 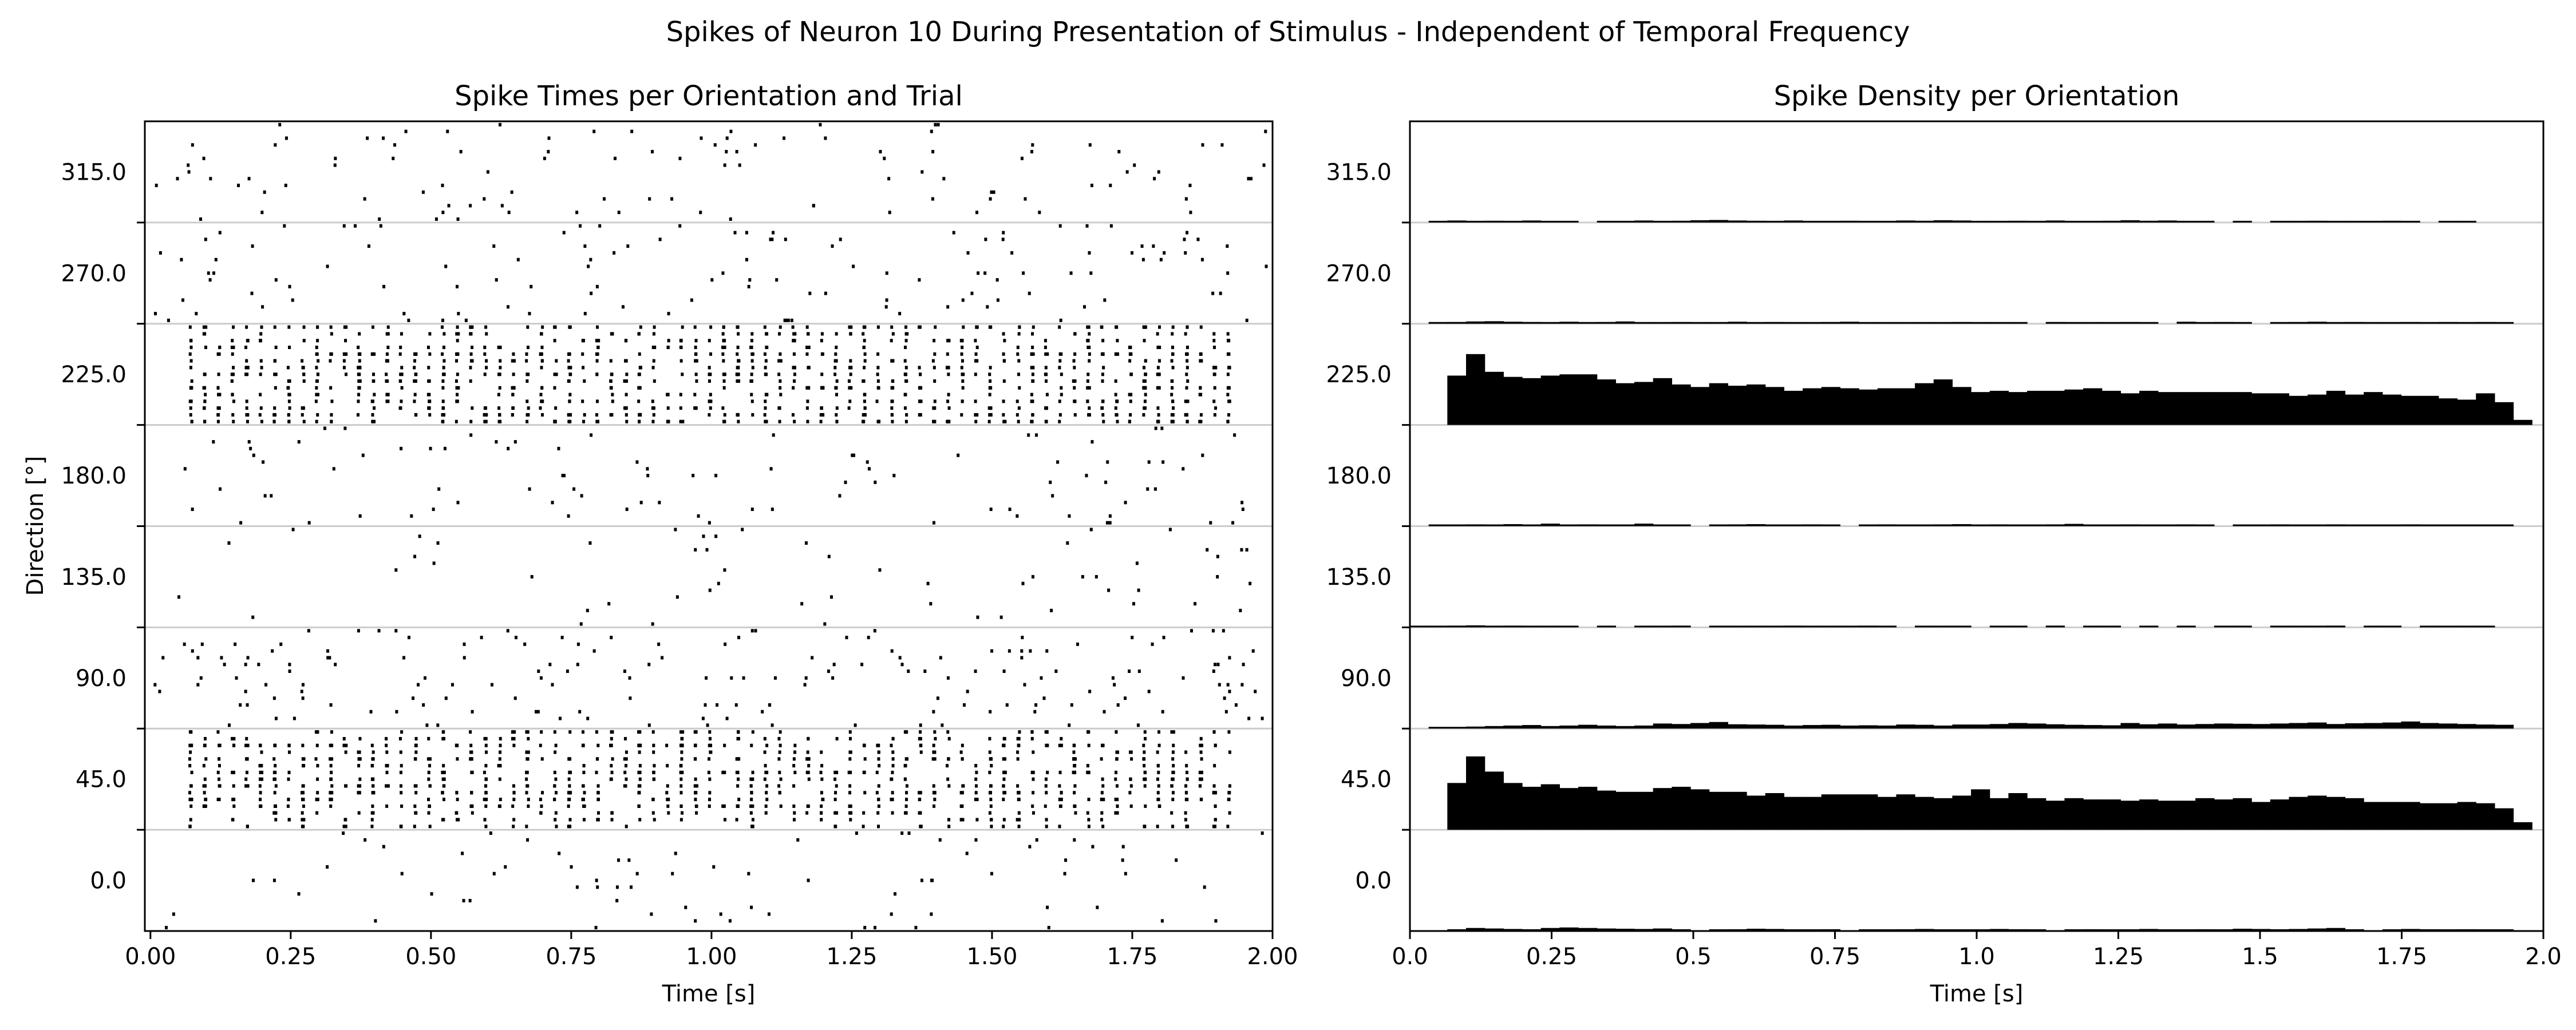 What do you see at coordinates (1977, 950) in the screenshot?
I see `density-x-ticks: 0.0 0.25 0.5 0.75 1.0 1.25 1.5 1.75 2.0` at bounding box center [1977, 950].